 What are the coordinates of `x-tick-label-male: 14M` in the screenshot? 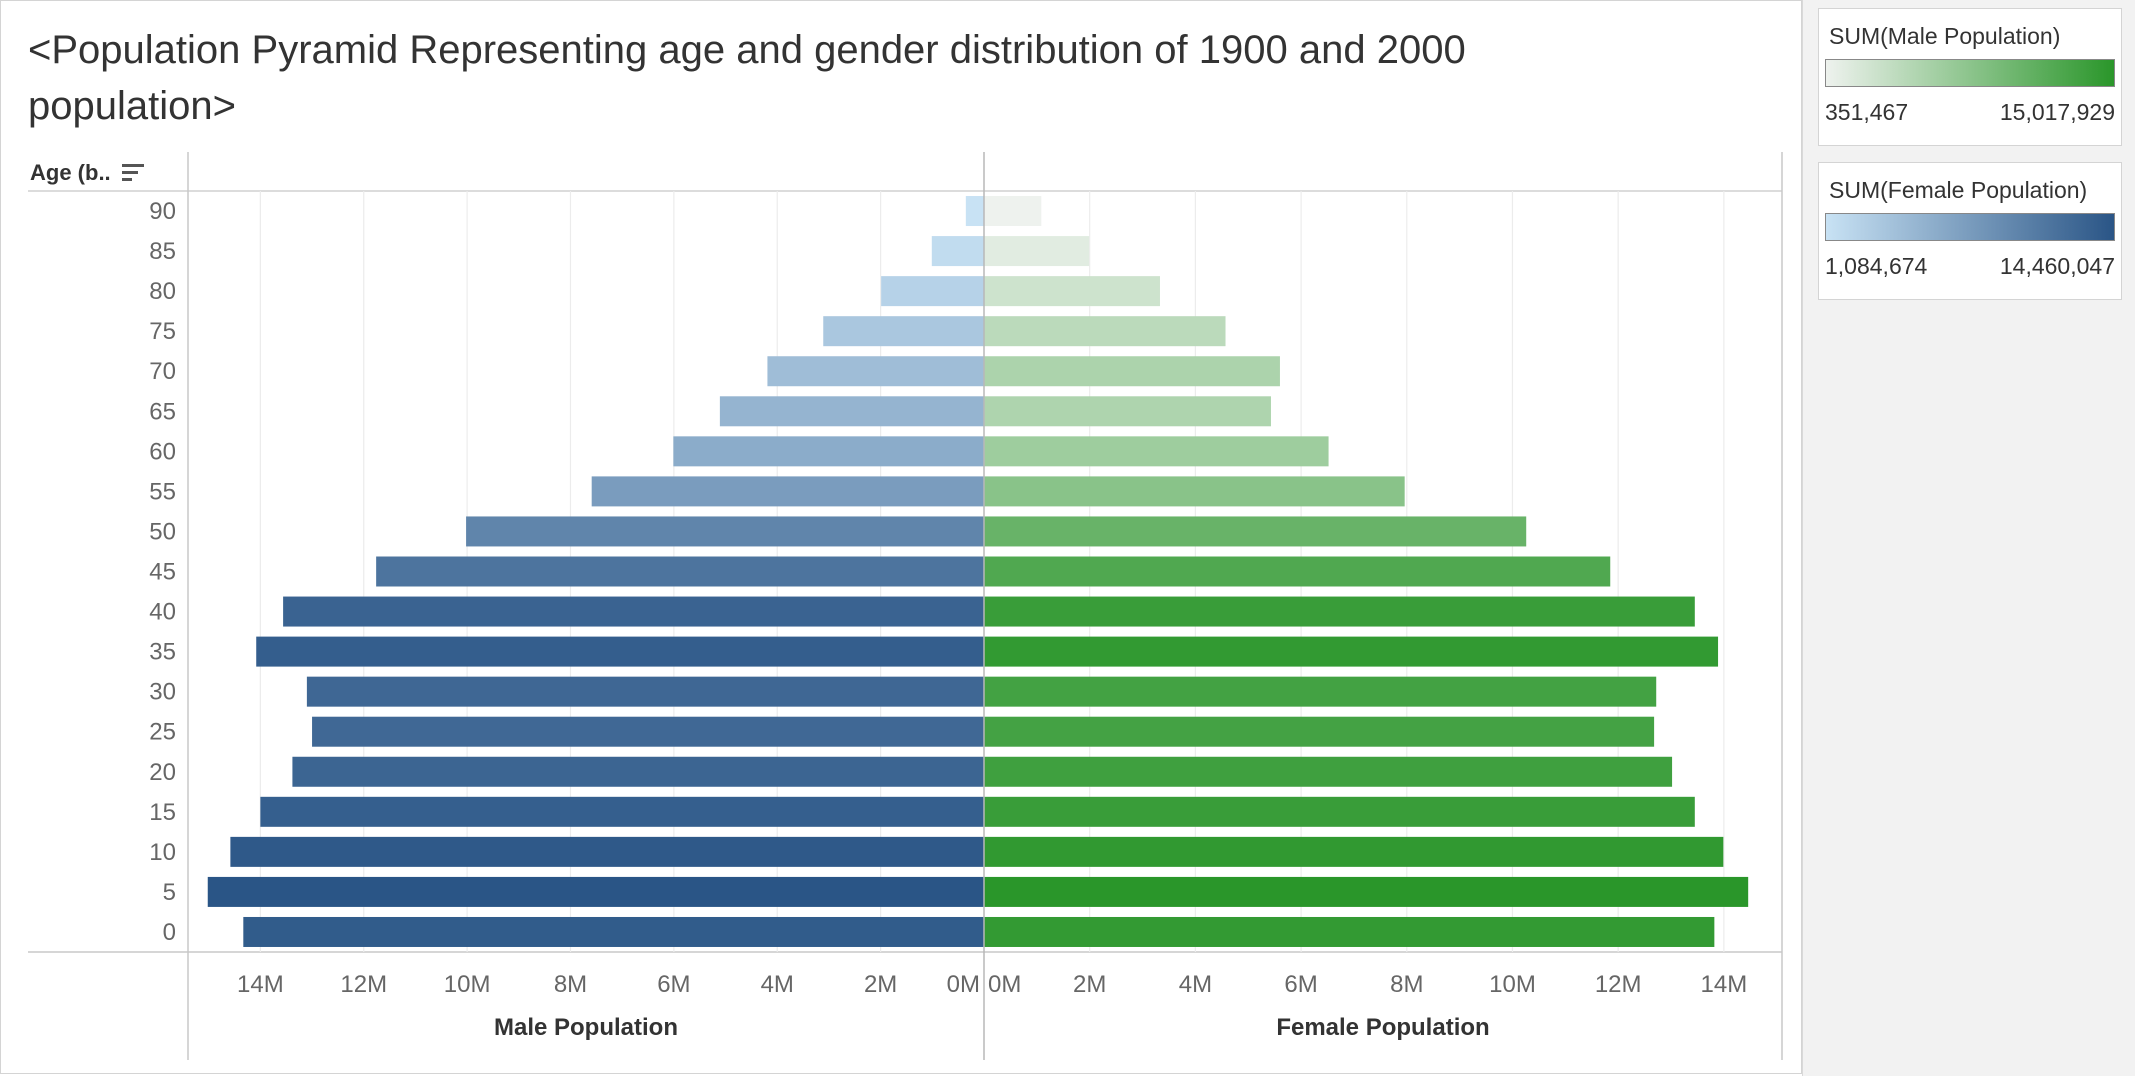 It's located at (260, 984).